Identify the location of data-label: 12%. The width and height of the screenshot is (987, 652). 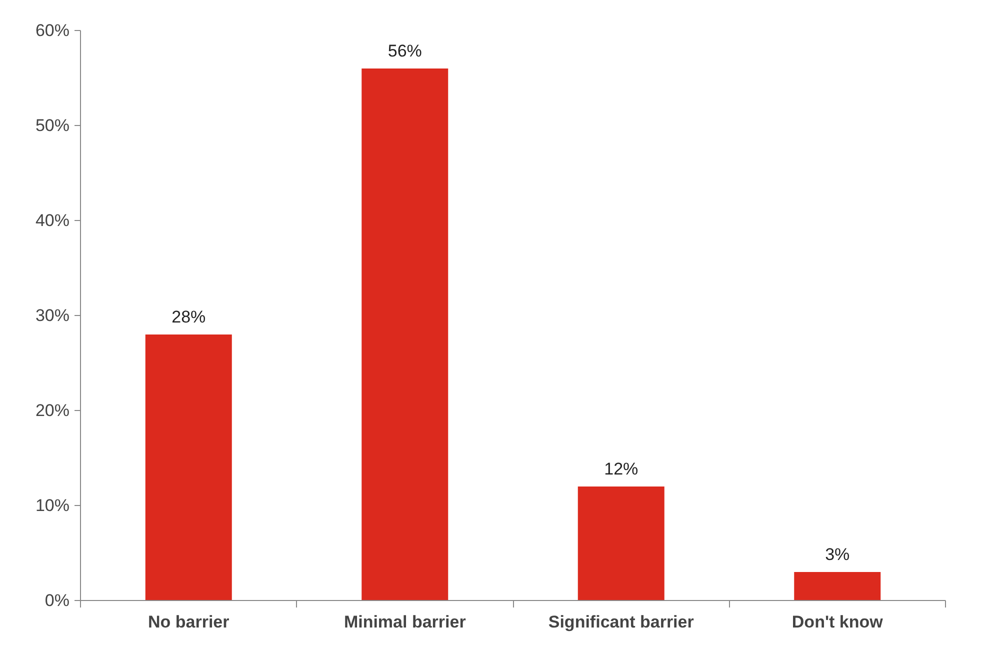
(621, 469).